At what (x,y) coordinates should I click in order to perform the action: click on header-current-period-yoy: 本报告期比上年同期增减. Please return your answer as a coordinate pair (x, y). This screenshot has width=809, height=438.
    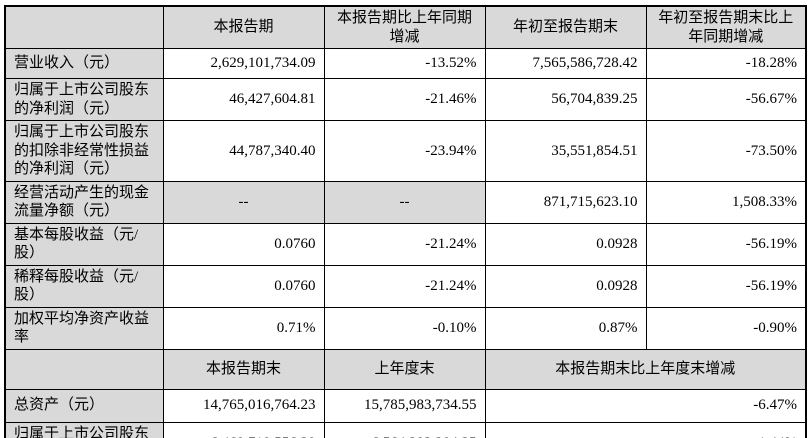
    Looking at the image, I should click on (404, 27).